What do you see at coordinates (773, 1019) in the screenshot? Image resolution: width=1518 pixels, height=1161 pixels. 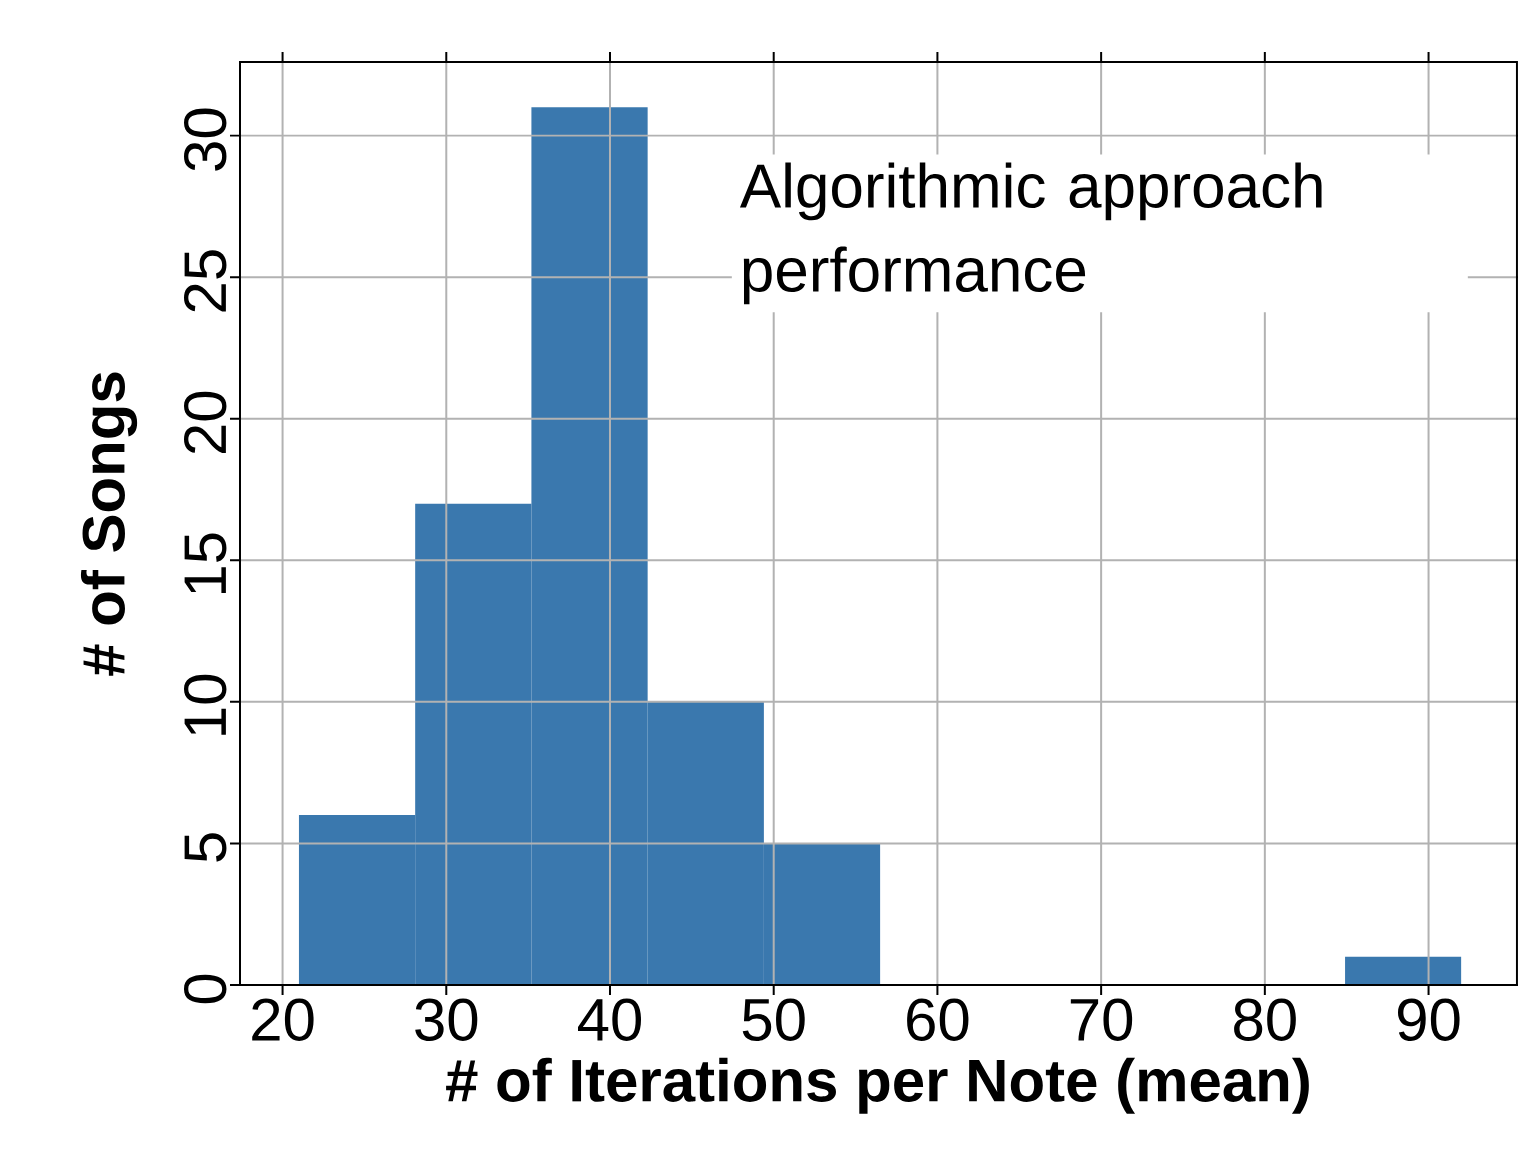 I see `x-tick-label: 50` at bounding box center [773, 1019].